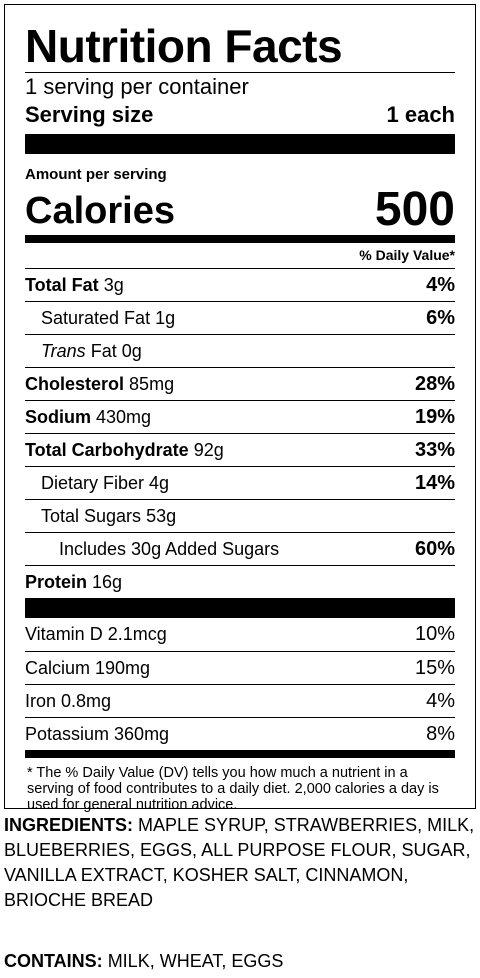  What do you see at coordinates (88, 667) in the screenshot?
I see `vitamin-text: Calcium 190mg` at bounding box center [88, 667].